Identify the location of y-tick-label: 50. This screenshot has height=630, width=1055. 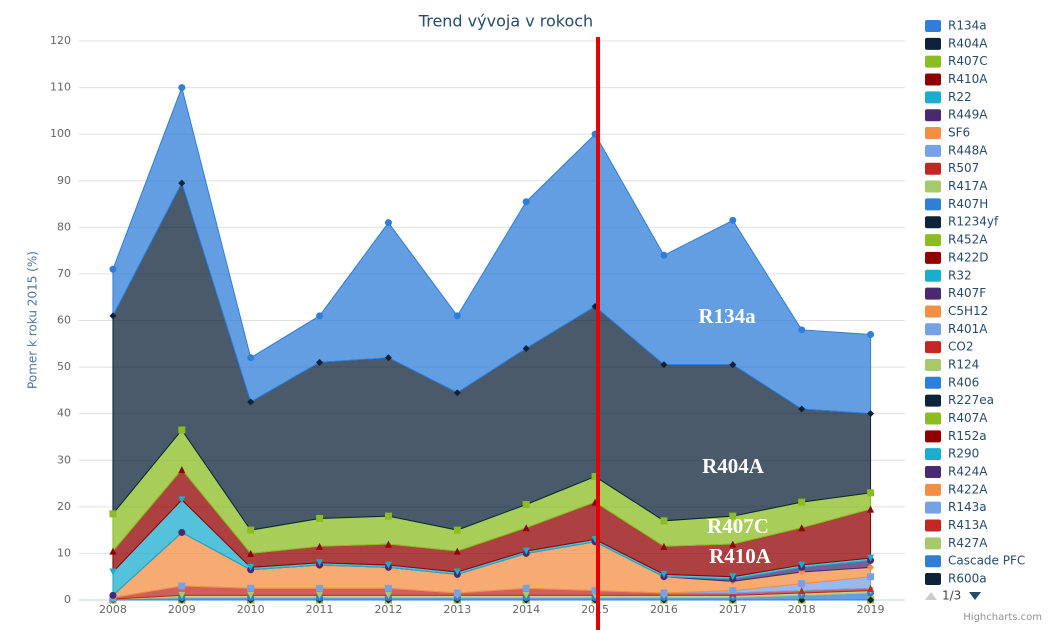
(64, 366).